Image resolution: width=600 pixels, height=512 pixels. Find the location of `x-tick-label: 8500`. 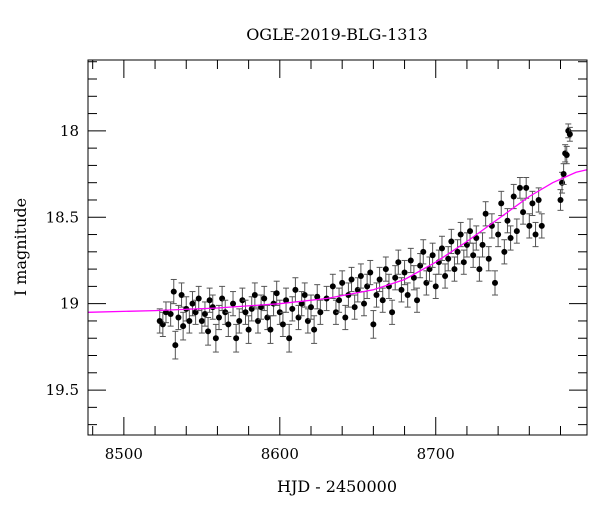

x-tick-label: 8500 is located at coordinates (124, 454).